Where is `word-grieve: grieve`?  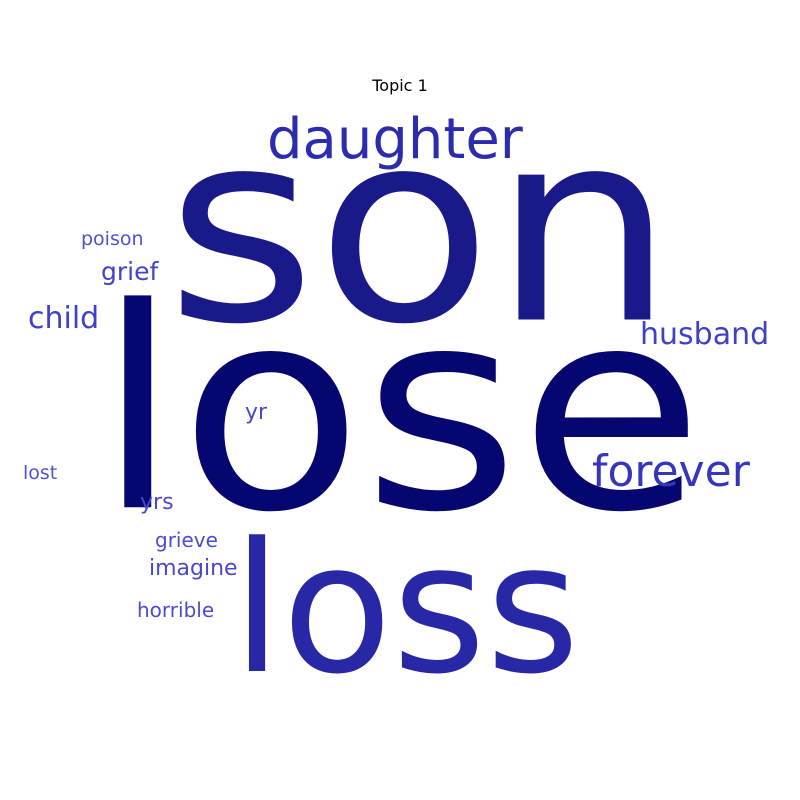 word-grieve: grieve is located at coordinates (186, 540).